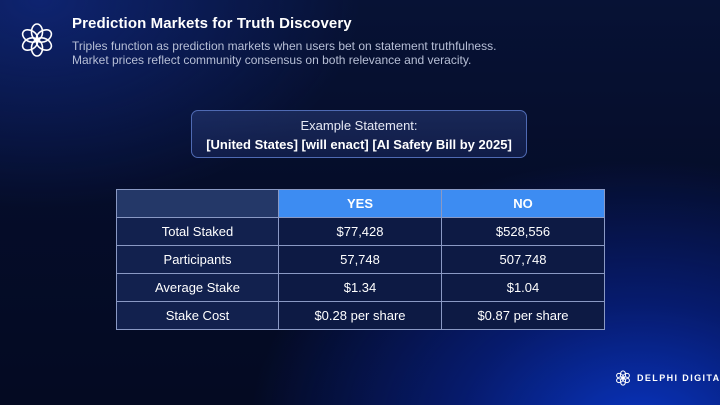  I want to click on table-row: Average Stake $1.34 $1.04, so click(360, 287).